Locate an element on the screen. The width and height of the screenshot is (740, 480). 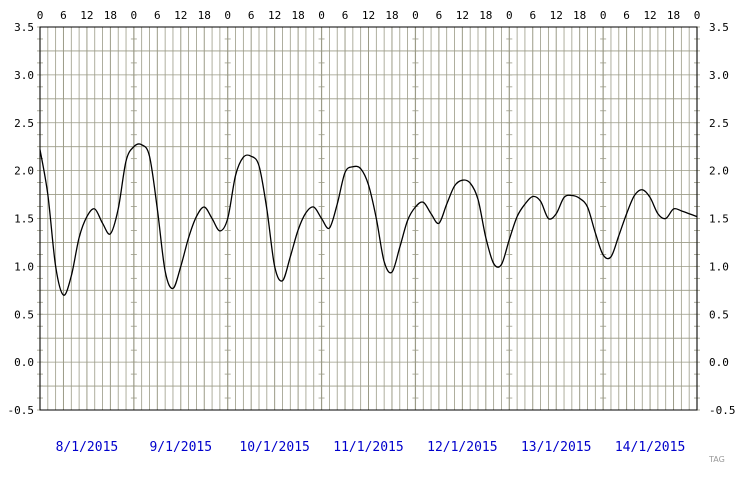
y-tick-label-right: 0.0 is located at coordinates (719, 362).